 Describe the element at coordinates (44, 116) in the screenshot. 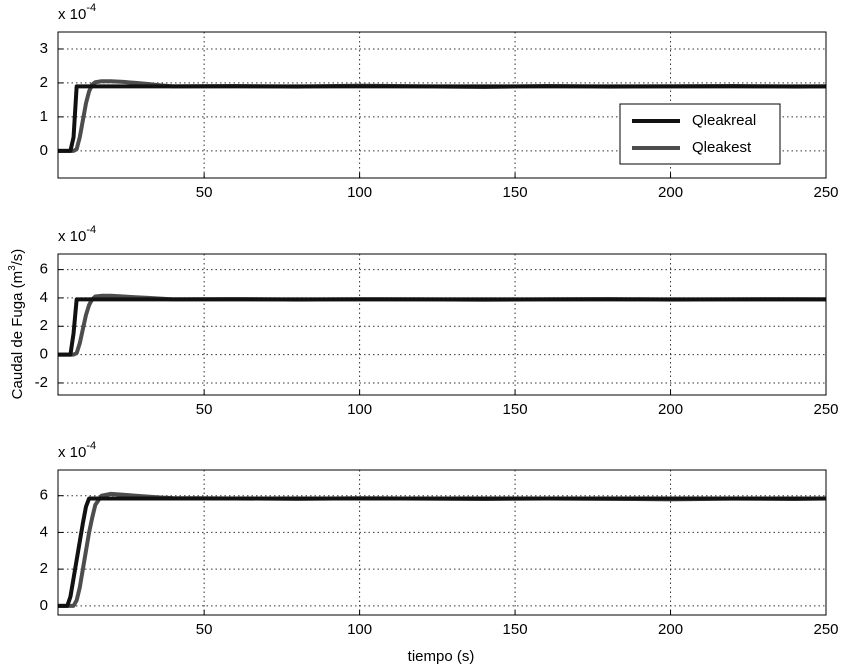

I see `y-tick-label: 1` at that location.